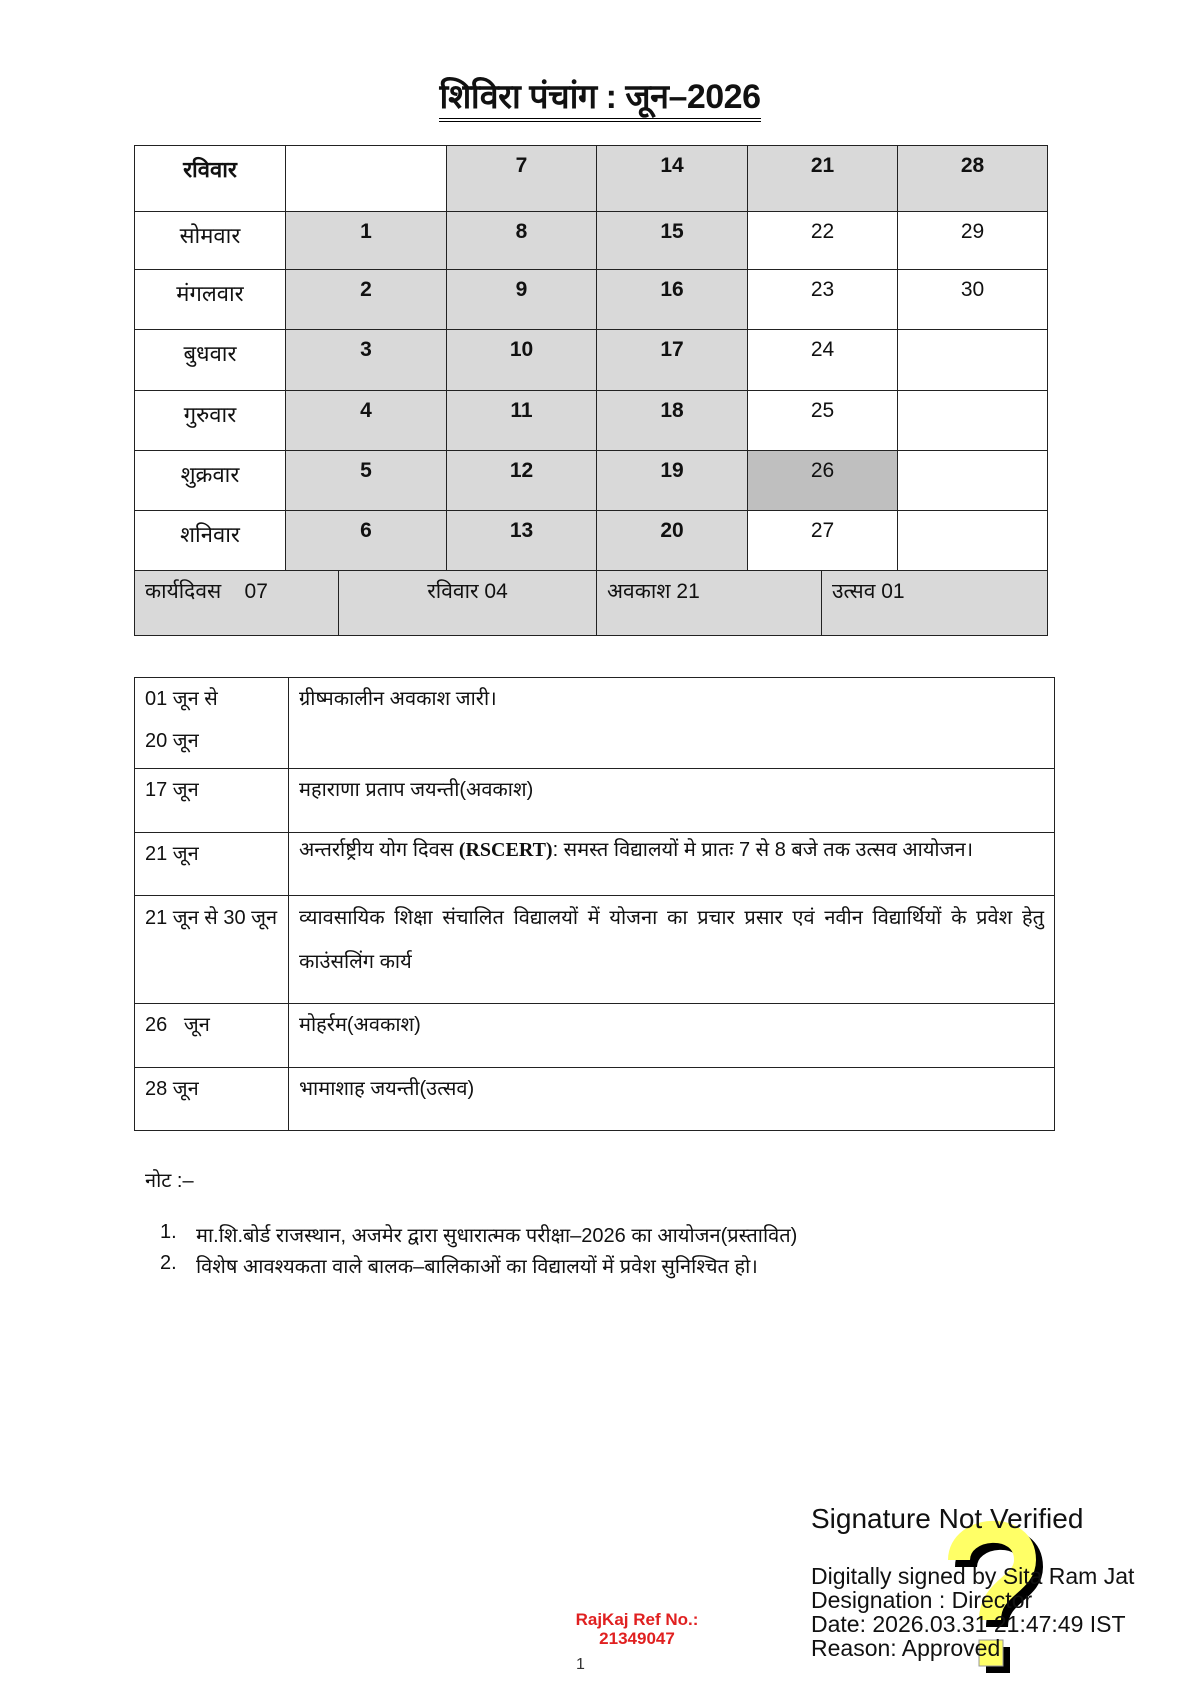  I want to click on calendar-date-cell: 12, so click(521, 480).